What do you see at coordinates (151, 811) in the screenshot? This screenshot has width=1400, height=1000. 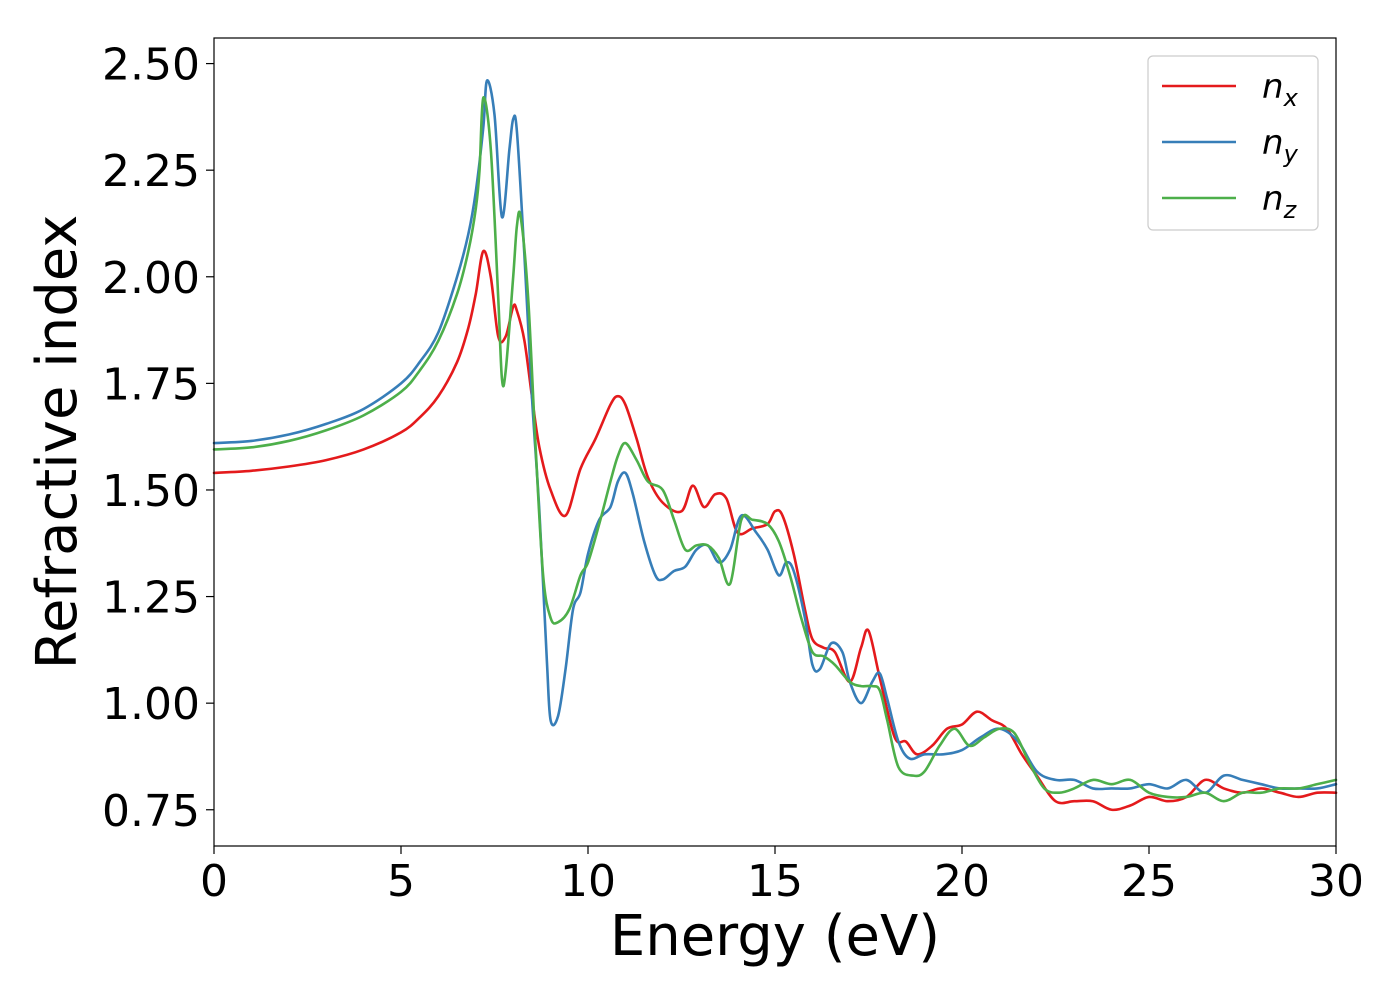 I see `y-tick-label: 0.75` at bounding box center [151, 811].